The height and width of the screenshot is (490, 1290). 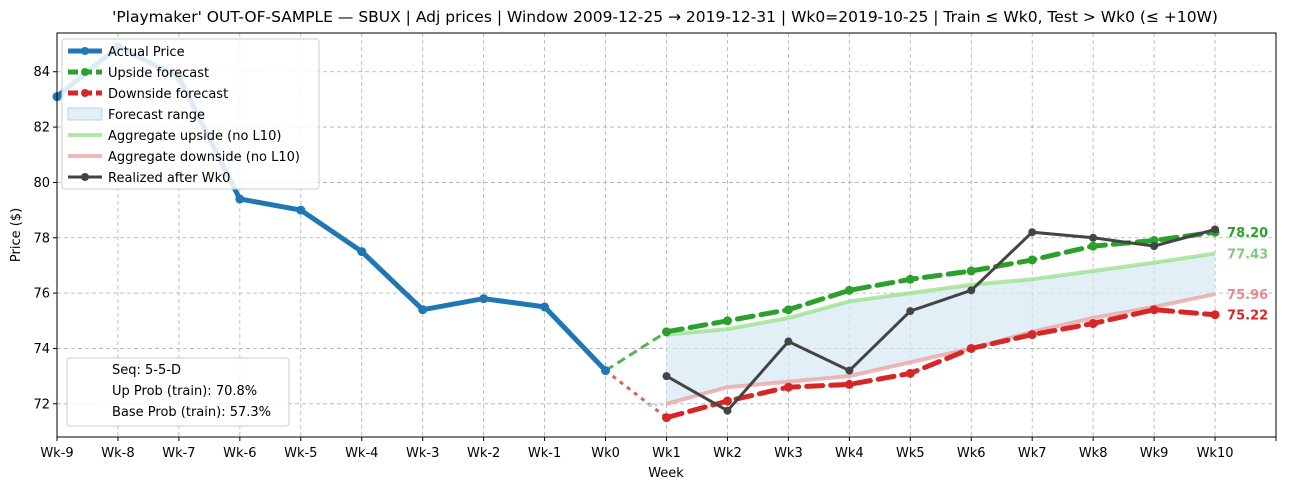 I want to click on x-axis-label: Week, so click(x=666, y=473).